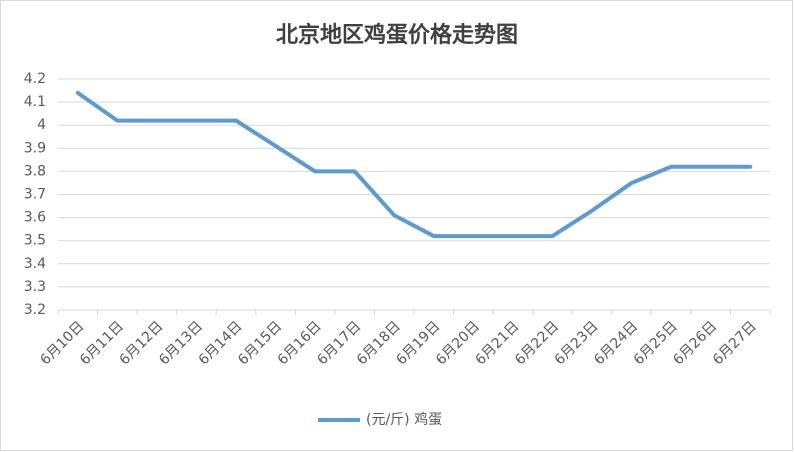  What do you see at coordinates (35, 79) in the screenshot?
I see `y-tick-label: 4.2` at bounding box center [35, 79].